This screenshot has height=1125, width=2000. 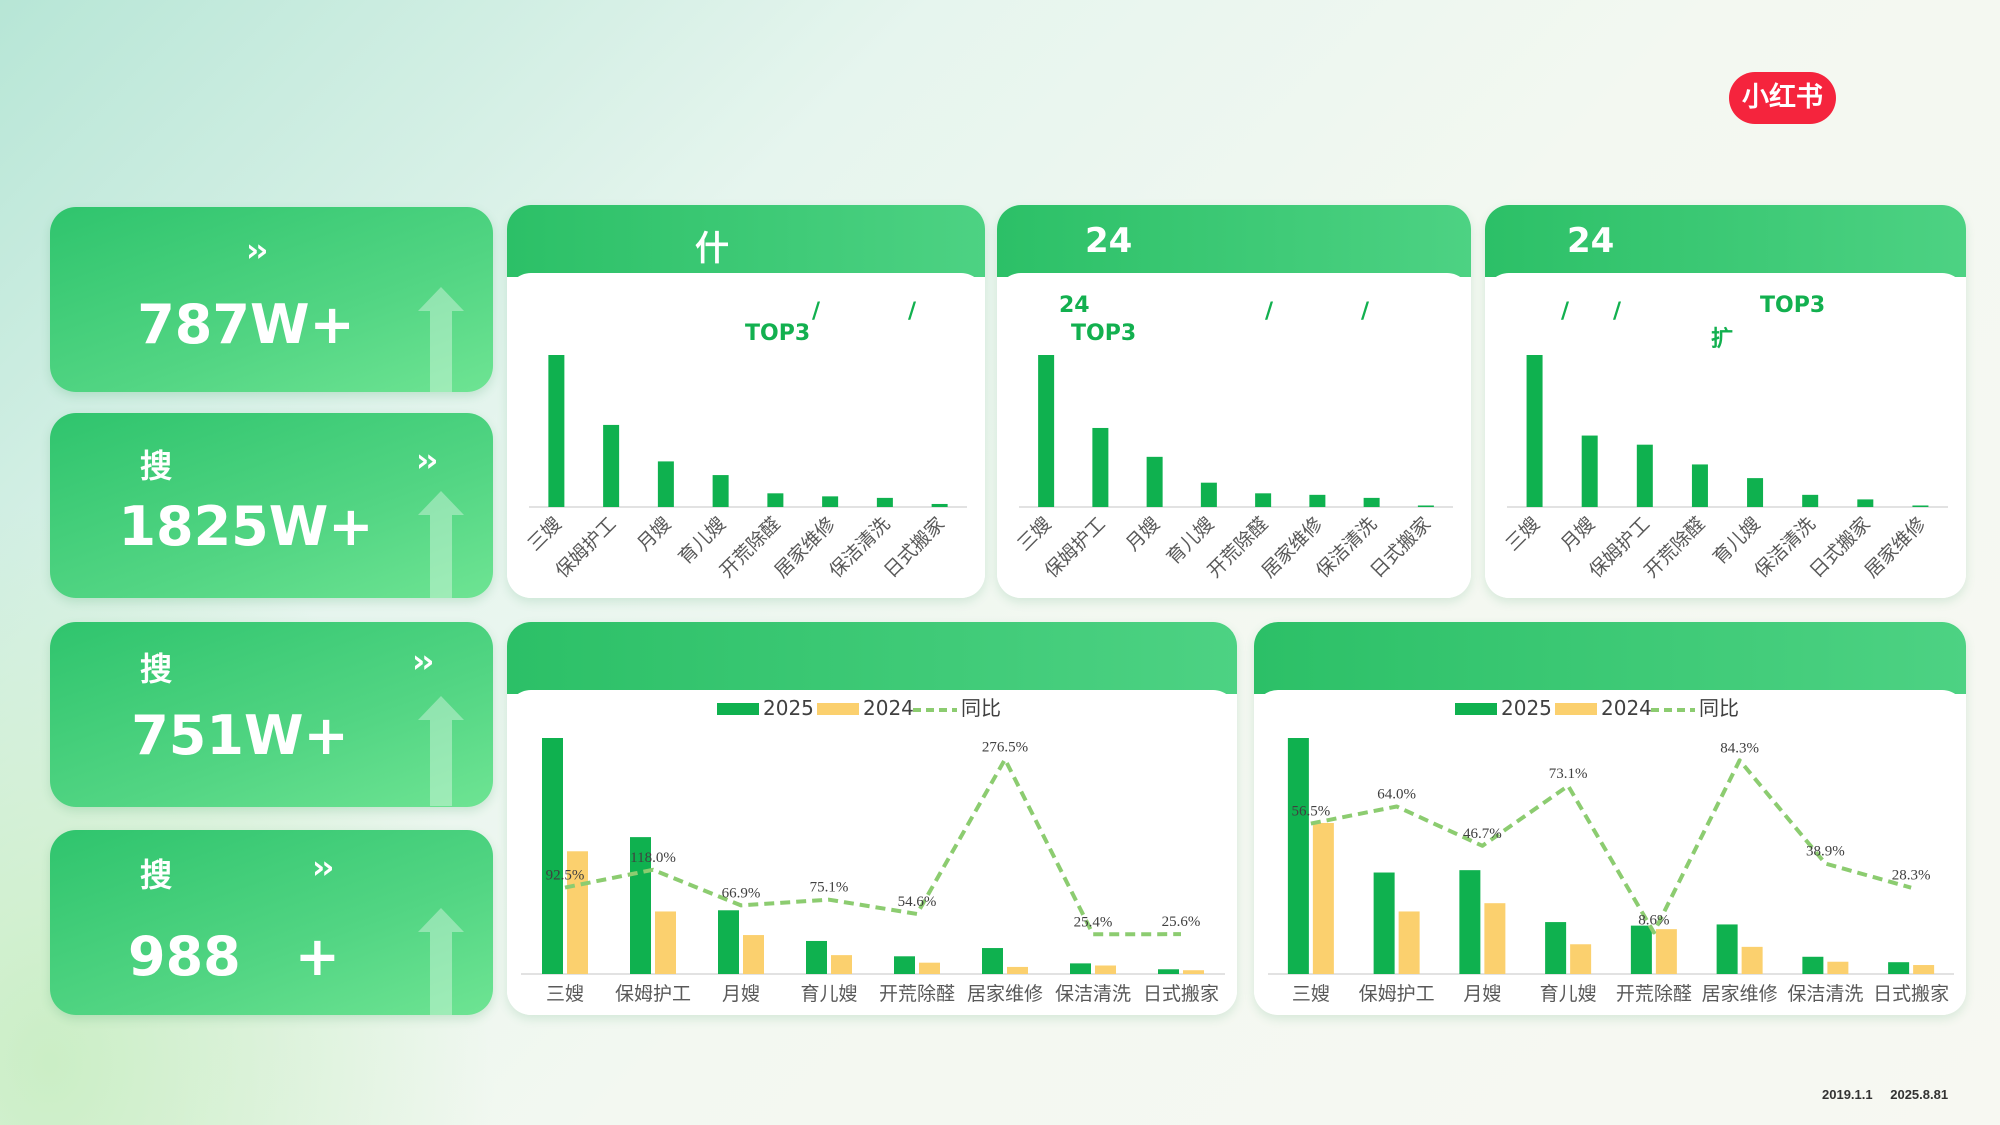 I want to click on yoy-data-label: 25.4%, so click(x=1093, y=922).